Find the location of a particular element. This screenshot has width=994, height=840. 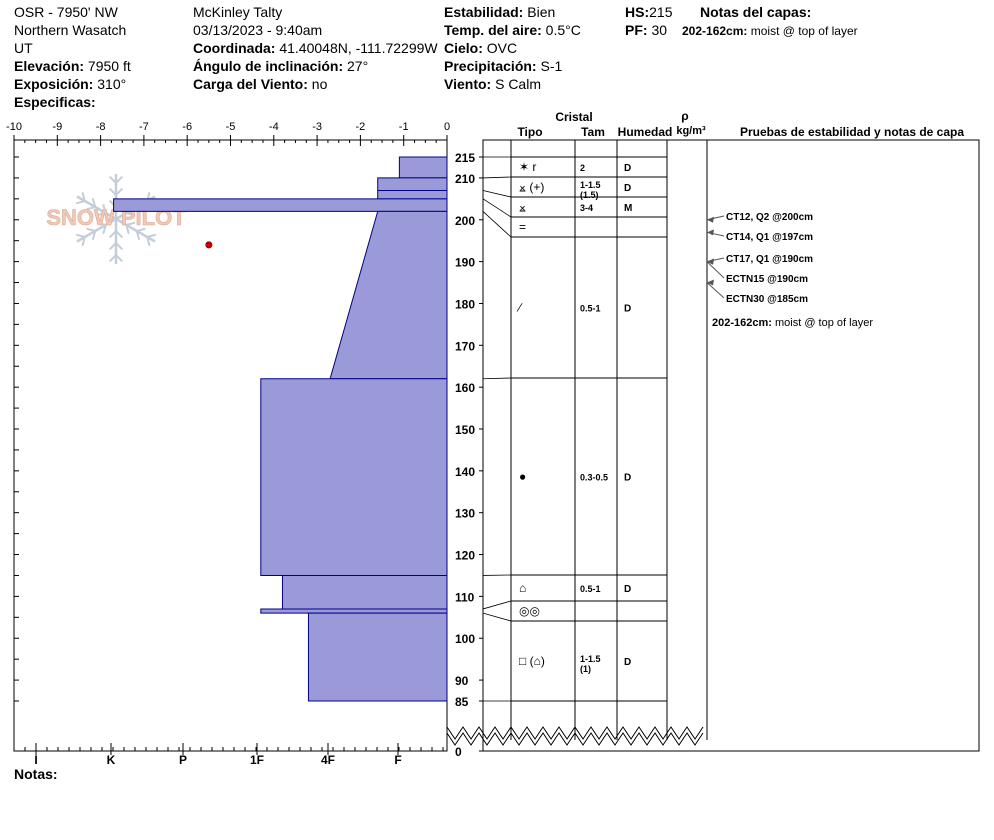

depth-label: 160 is located at coordinates (465, 388).